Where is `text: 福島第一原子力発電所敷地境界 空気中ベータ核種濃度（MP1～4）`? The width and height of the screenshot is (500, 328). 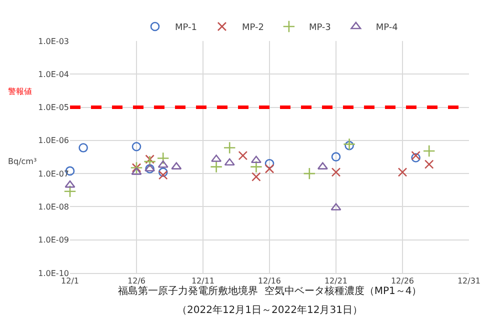 text: 福島第一原子力発電所敷地境界 空気中ベータ核種濃度（MP1～4） is located at coordinates (270, 291).